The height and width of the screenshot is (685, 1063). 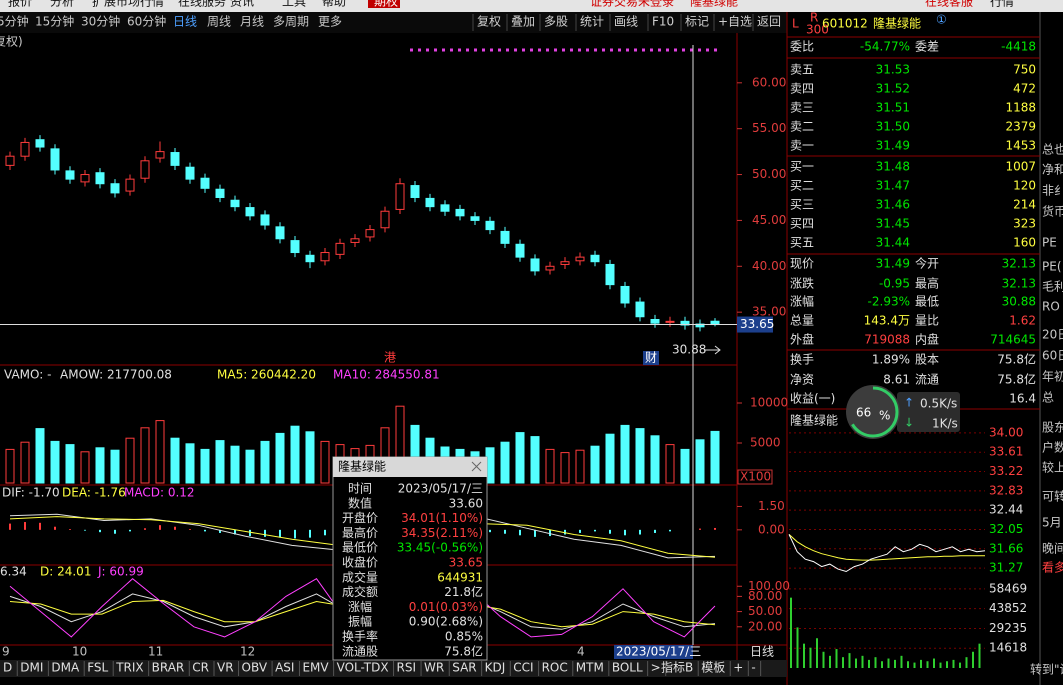 I want to click on indicator-tab: 模板, so click(x=713, y=668).